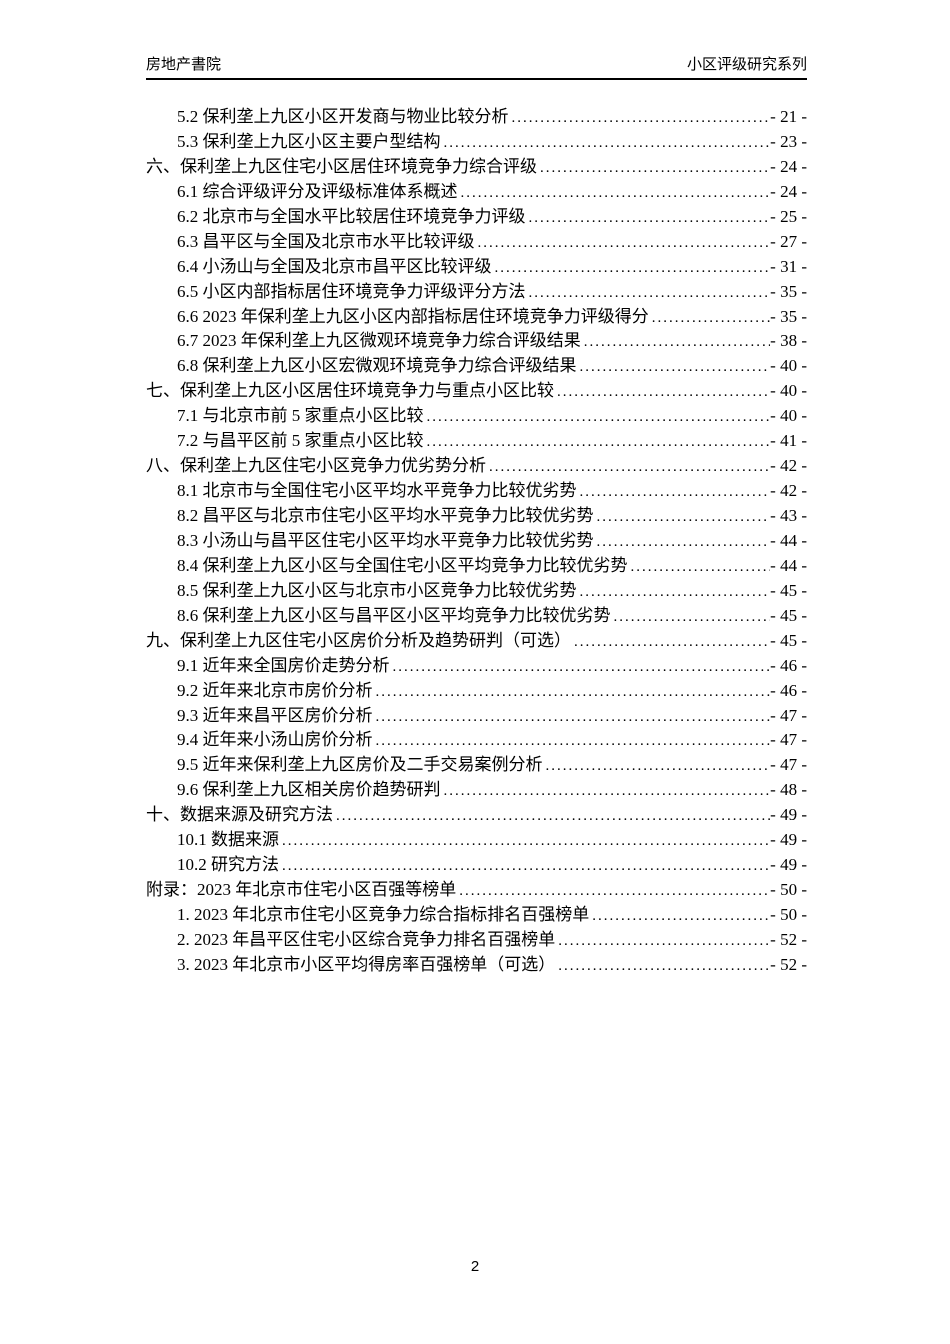  I want to click on toc-entry-label: 6.4 小汤山与全国及北京市昌平区比较评级, so click(334, 266).